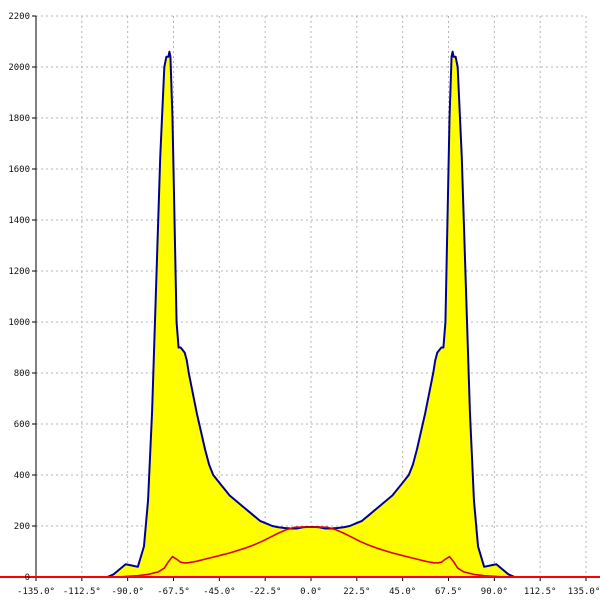 The height and width of the screenshot is (600, 600). Describe the element at coordinates (584, 592) in the screenshot. I see `x-tick-label-12: 135.0°` at that location.